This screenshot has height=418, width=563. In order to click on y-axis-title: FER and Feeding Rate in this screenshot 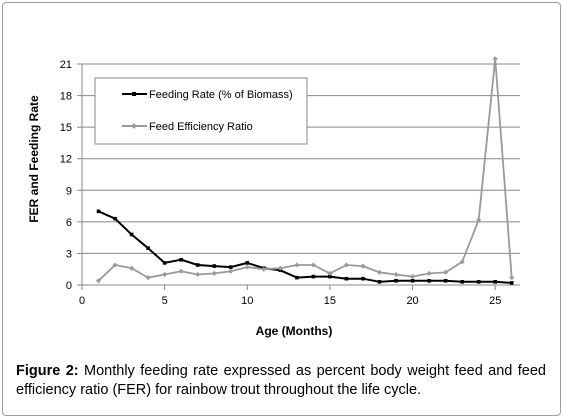, I will do `click(34, 159)`.